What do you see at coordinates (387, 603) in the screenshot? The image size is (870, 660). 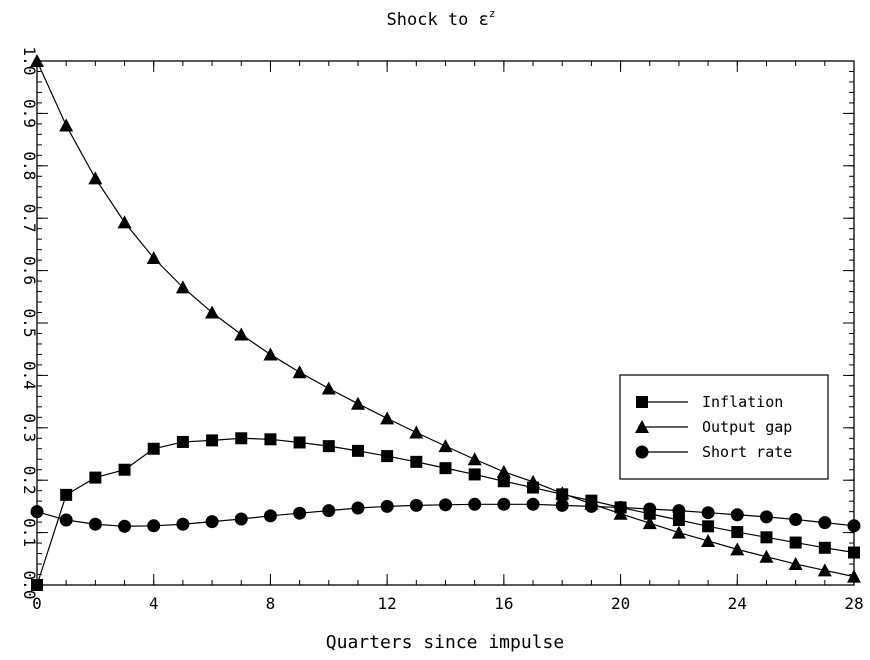 I see `x-tick-label: 12` at bounding box center [387, 603].